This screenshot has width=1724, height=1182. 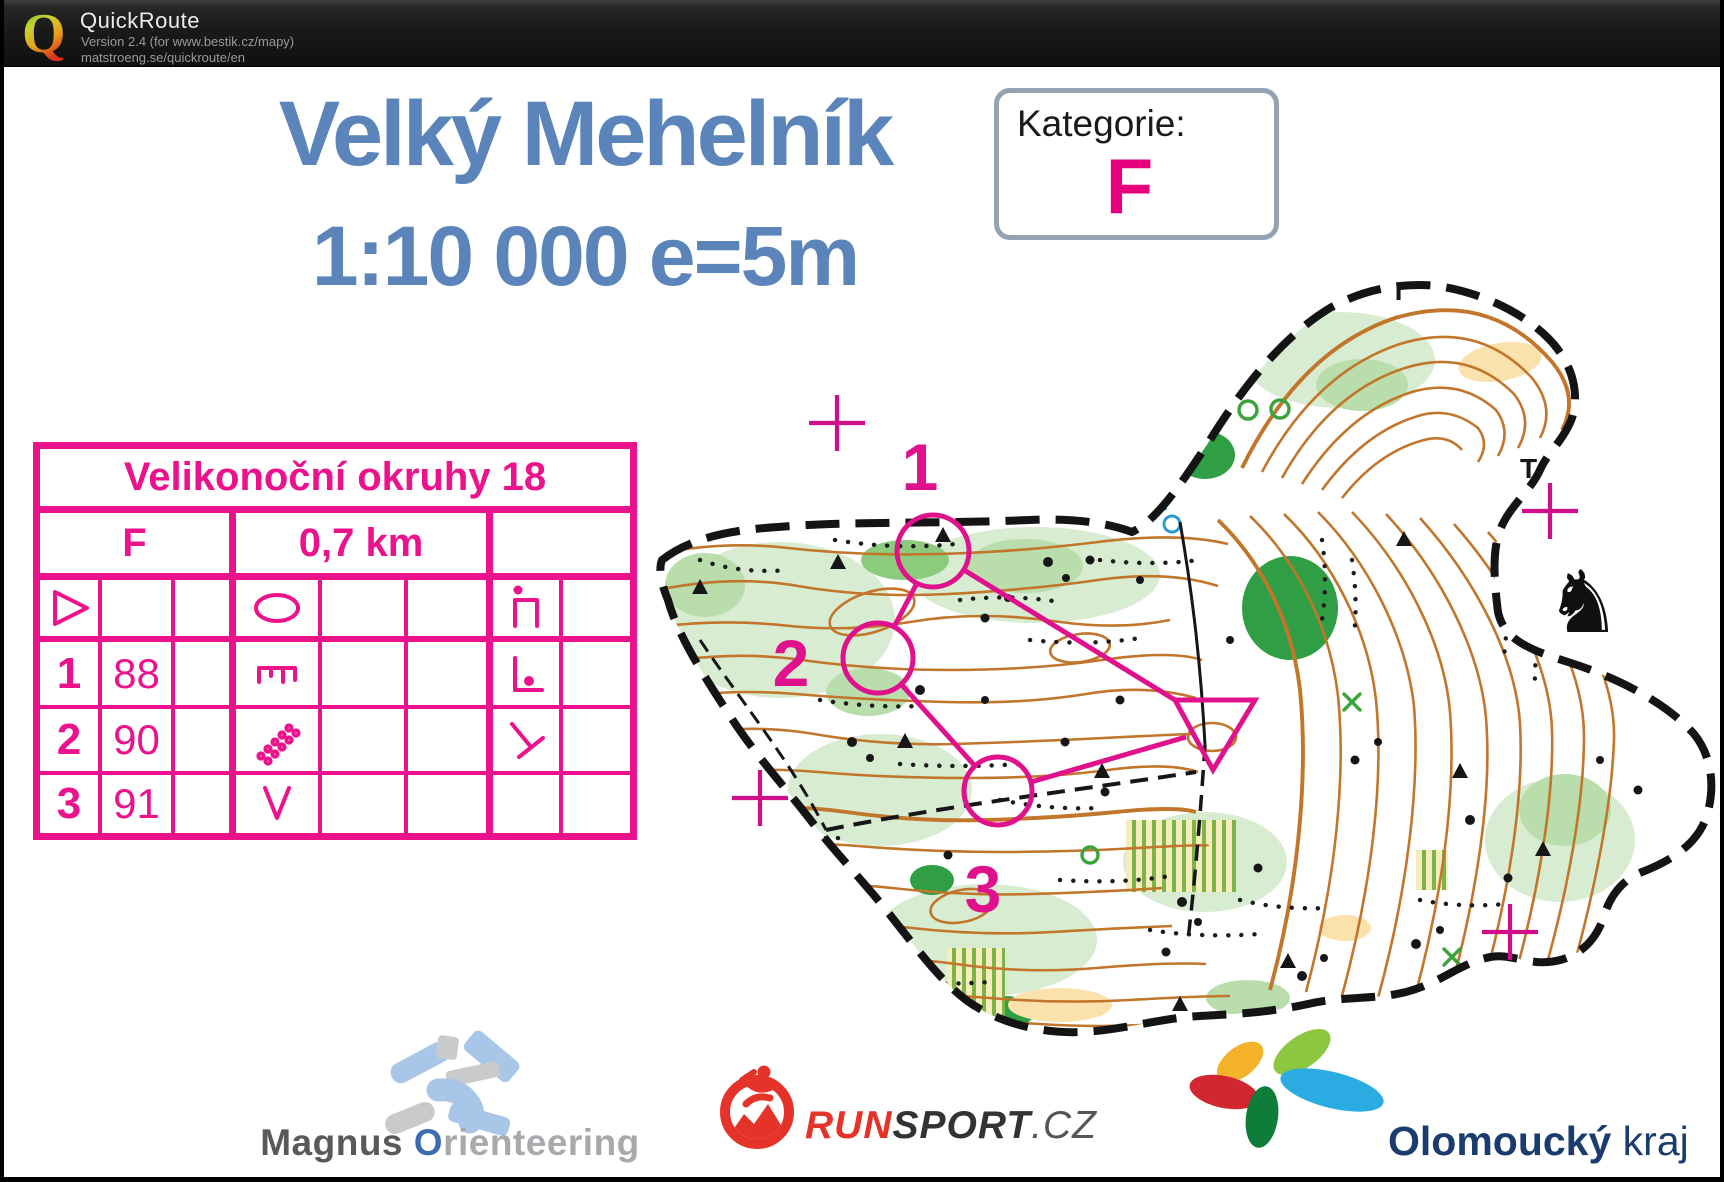 I want to click on app-version: Version 2.4 (for www.bestik.cz/mapy), so click(x=188, y=41).